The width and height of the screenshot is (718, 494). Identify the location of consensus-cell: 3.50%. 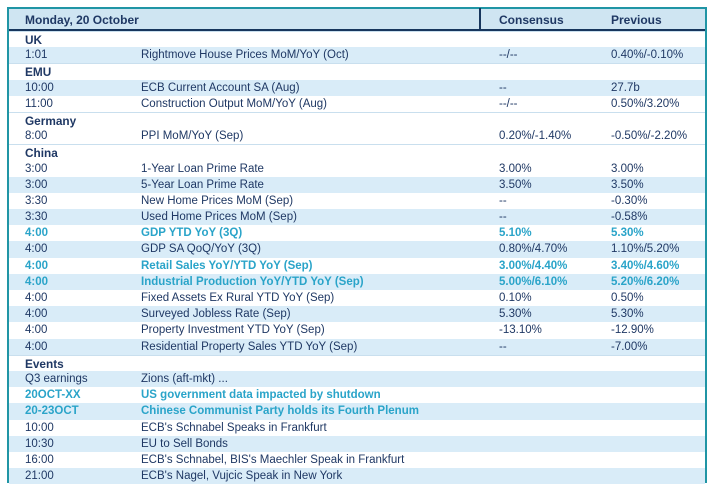
(515, 184).